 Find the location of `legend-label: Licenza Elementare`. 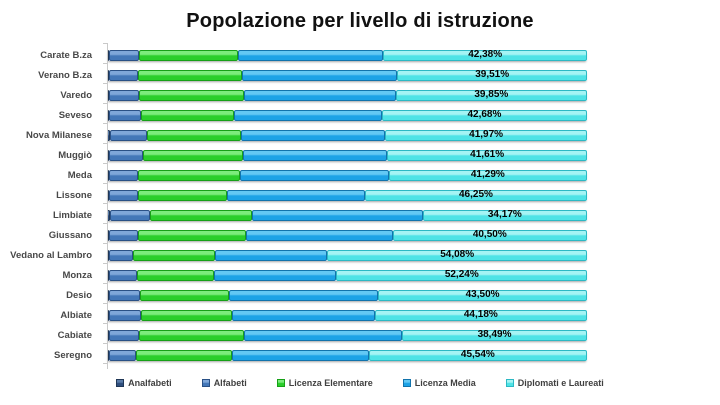

legend-label: Licenza Elementare is located at coordinates (330, 383).